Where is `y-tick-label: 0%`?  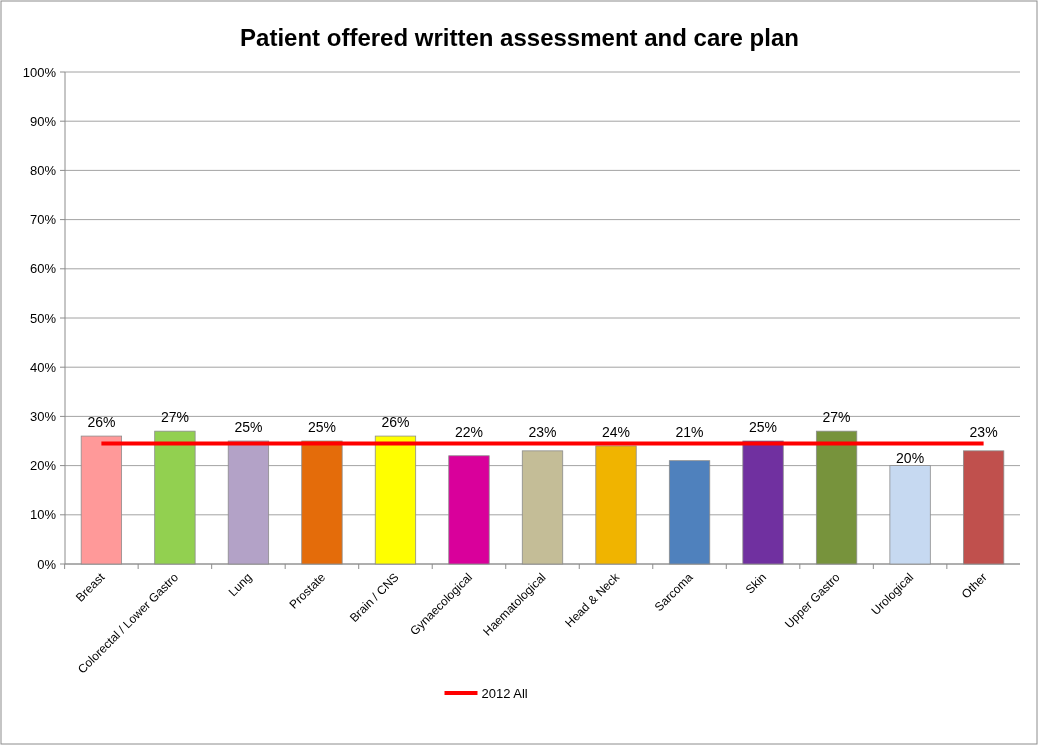 y-tick-label: 0% is located at coordinates (47, 564).